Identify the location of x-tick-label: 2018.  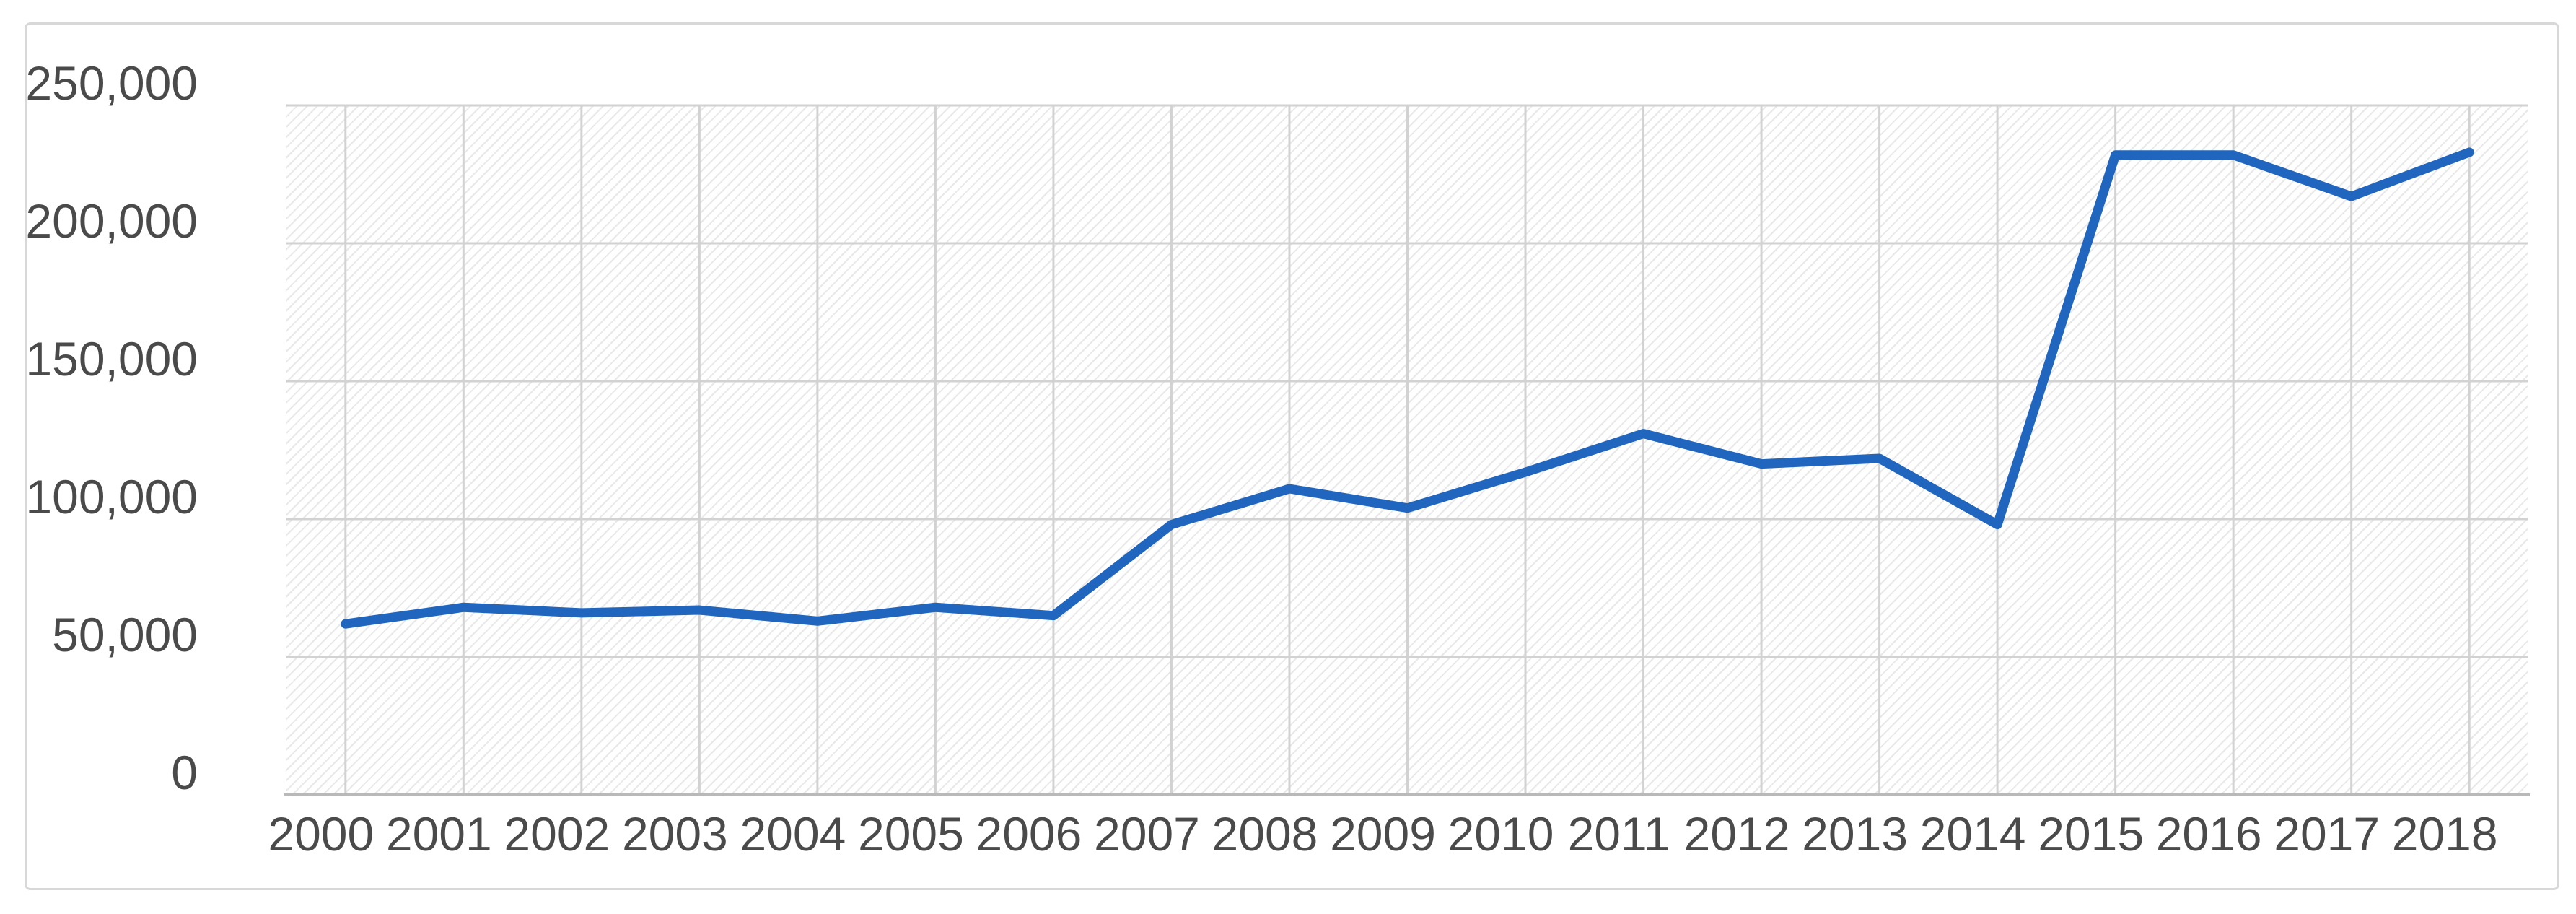
(2444, 834).